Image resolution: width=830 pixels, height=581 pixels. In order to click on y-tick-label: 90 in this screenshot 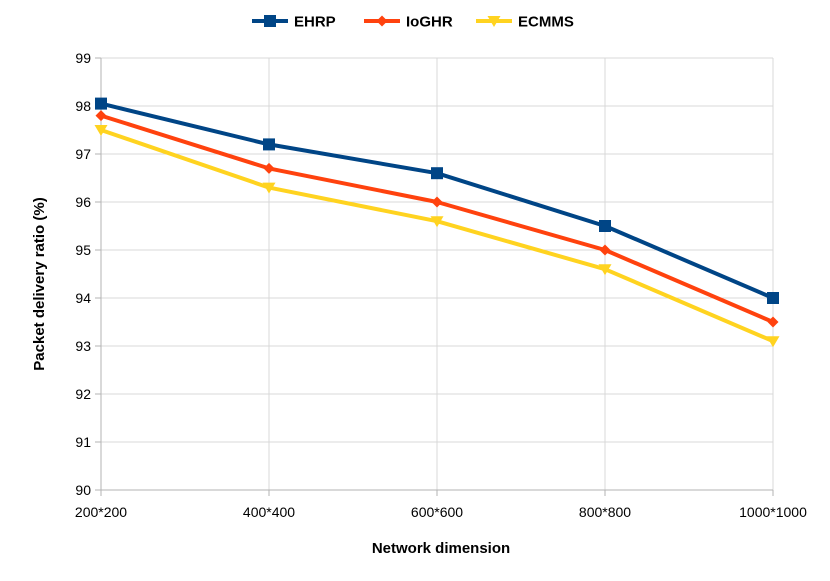, I will do `click(83, 490)`.